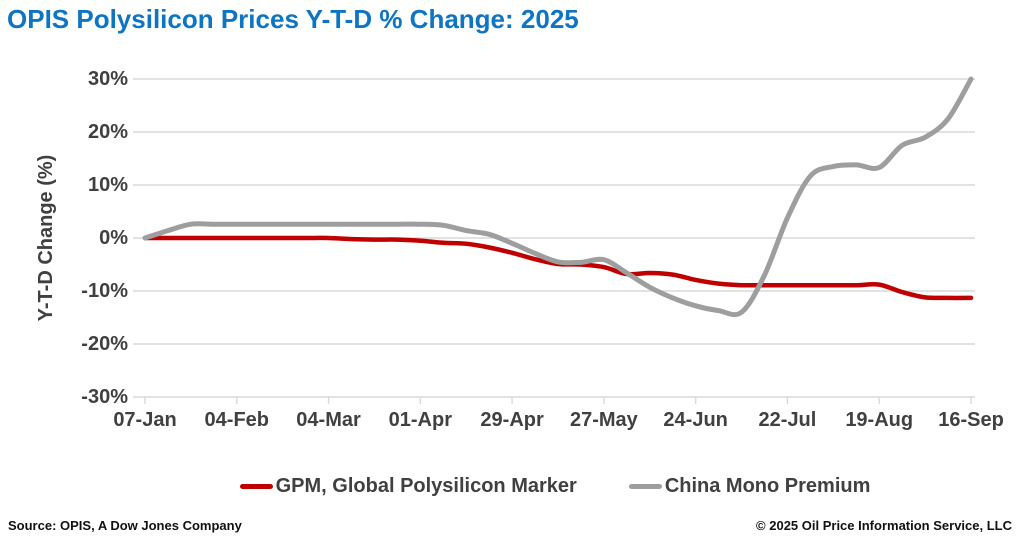  I want to click on x-tick-label: 19-Aug, so click(879, 420).